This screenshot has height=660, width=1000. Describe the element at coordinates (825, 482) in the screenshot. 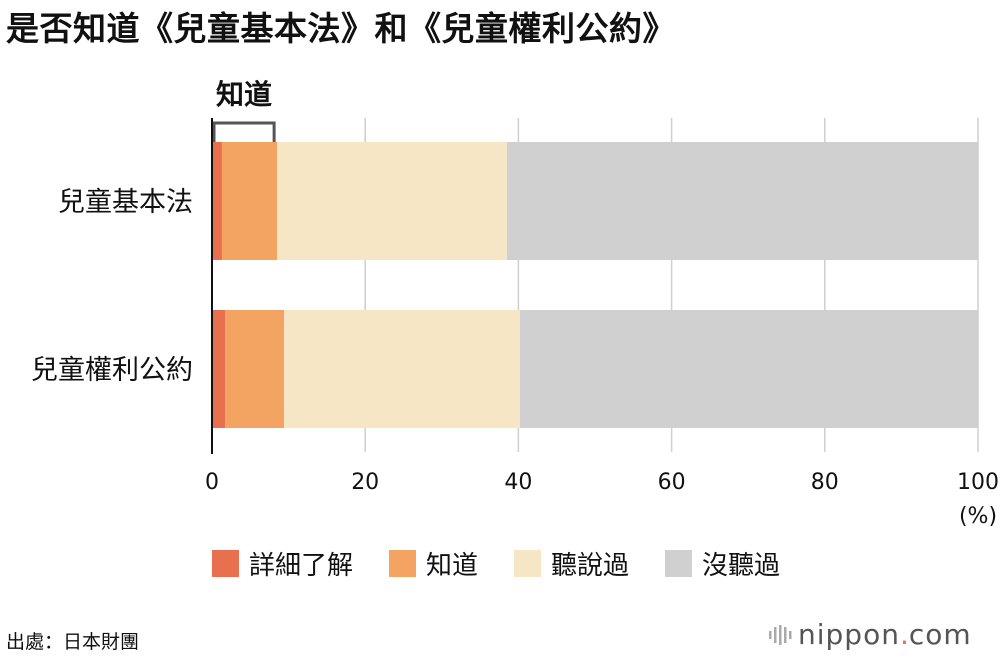

I see `x-tick-label: 80` at that location.